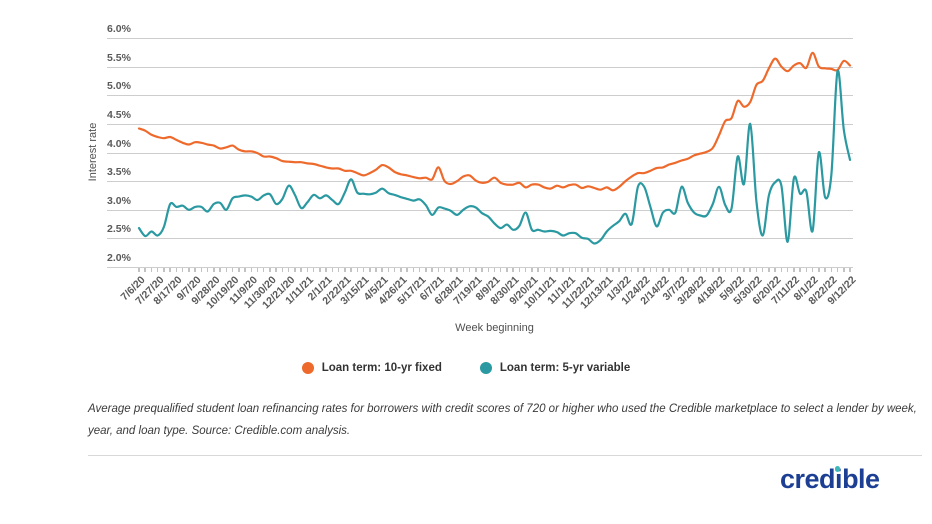 The image size is (932, 524). What do you see at coordinates (119, 172) in the screenshot?
I see `y-tick-label: 3.5%` at bounding box center [119, 172].